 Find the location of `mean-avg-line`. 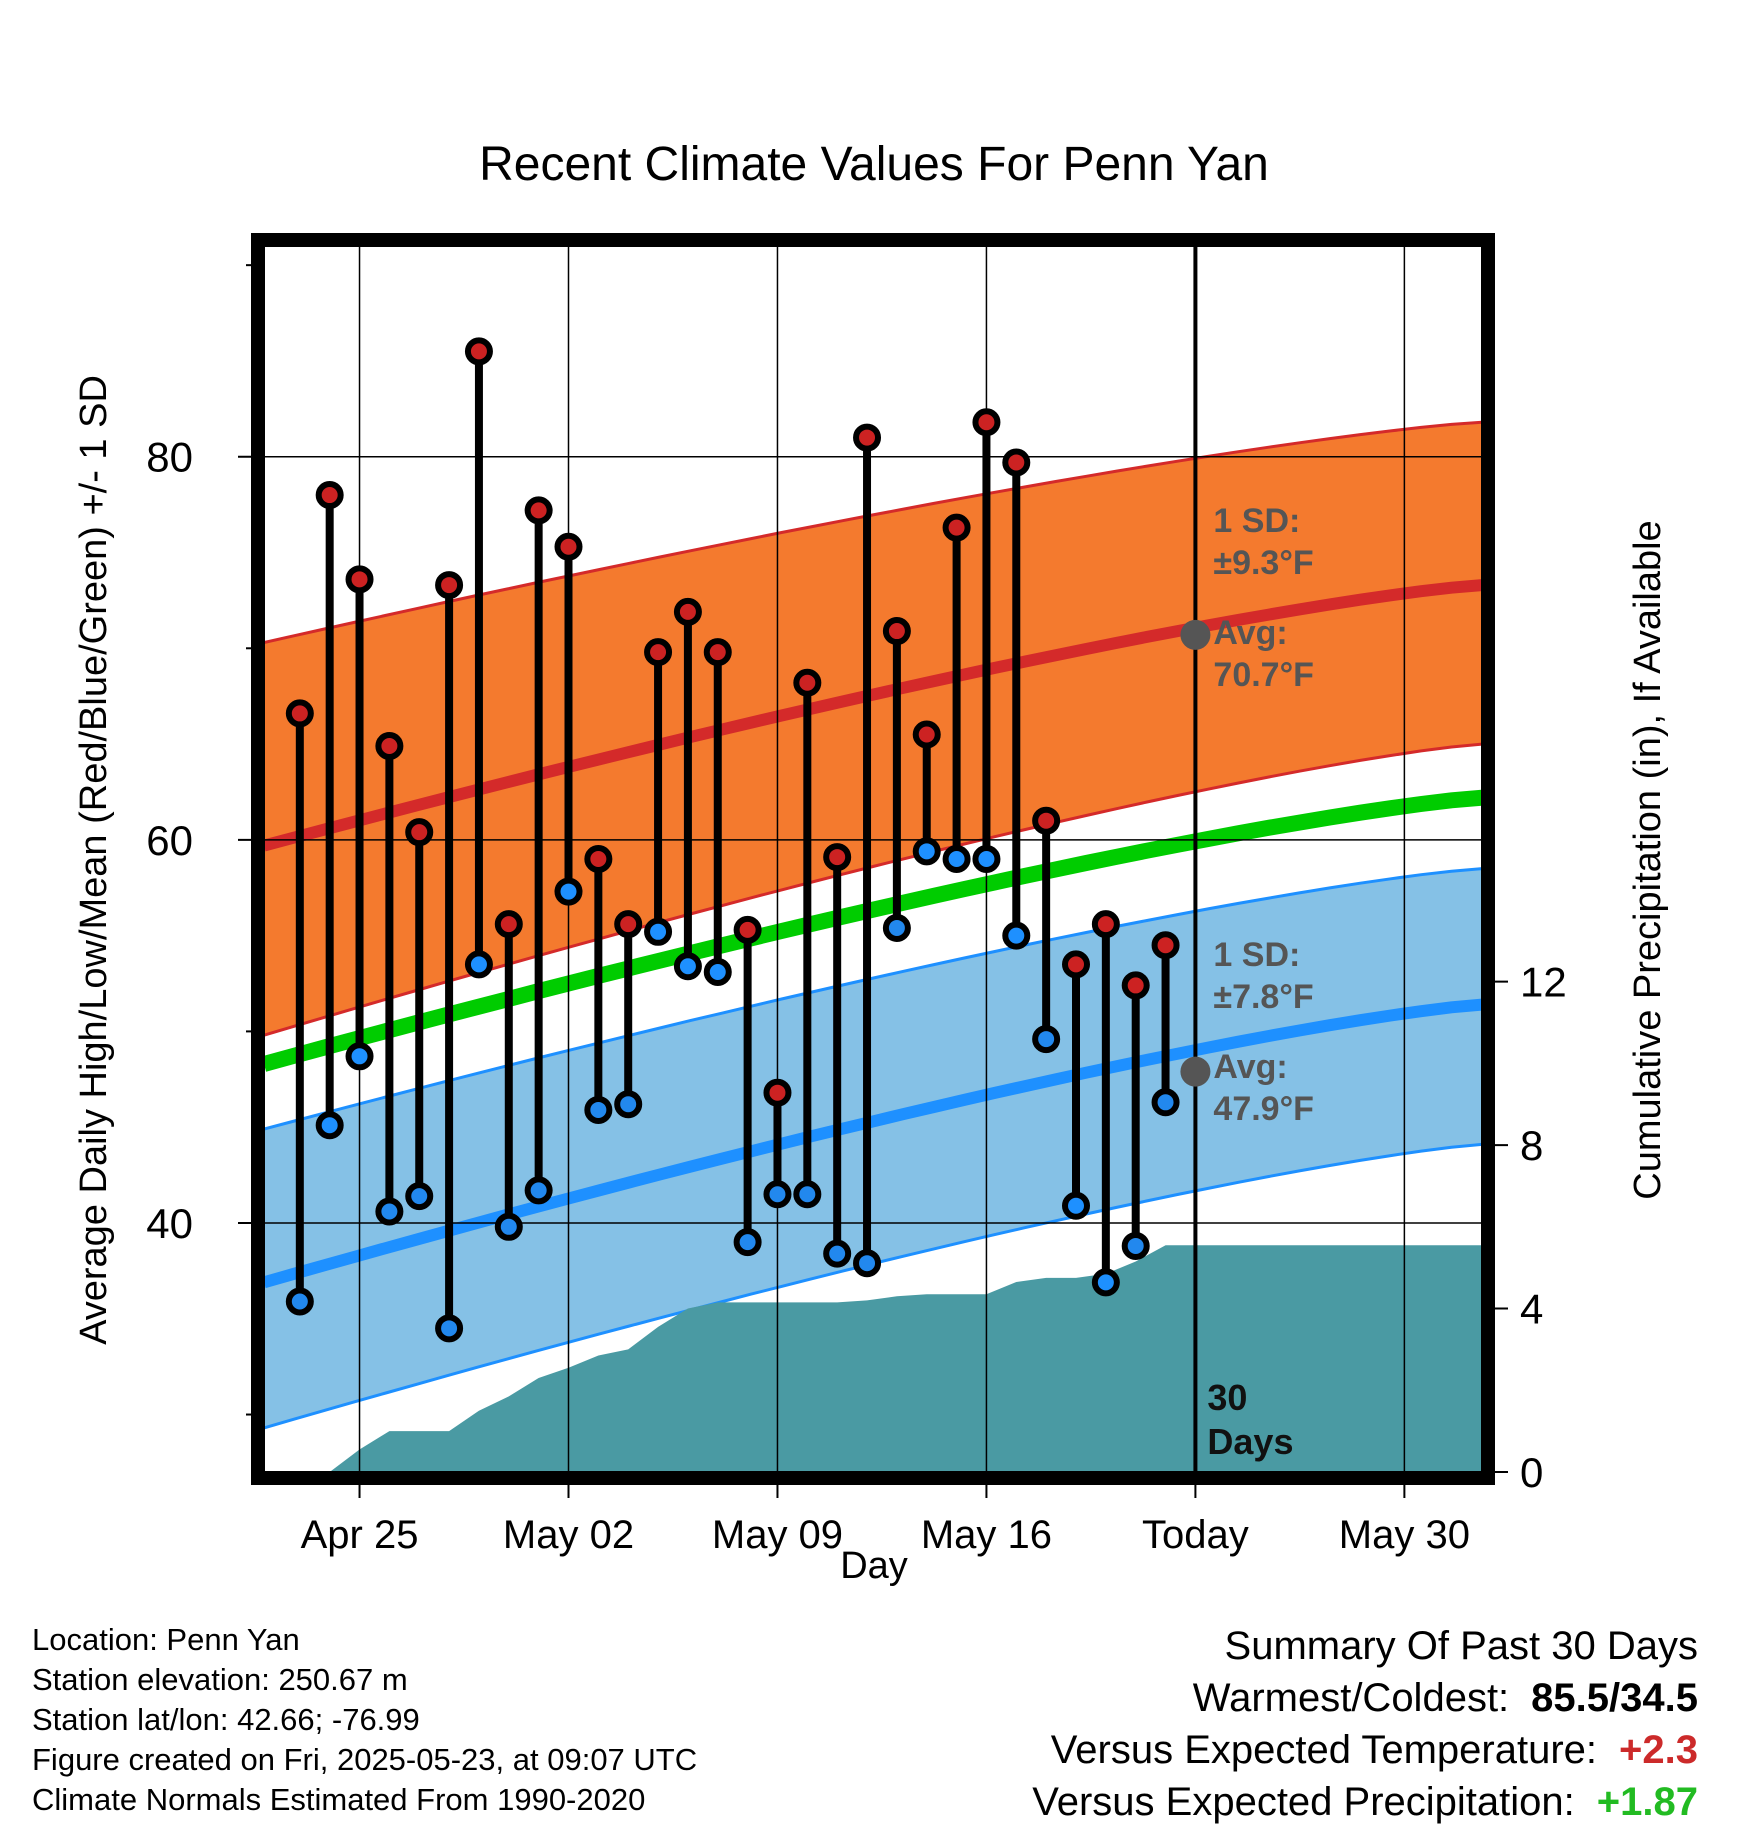

mean-avg-line is located at coordinates (873, 930).